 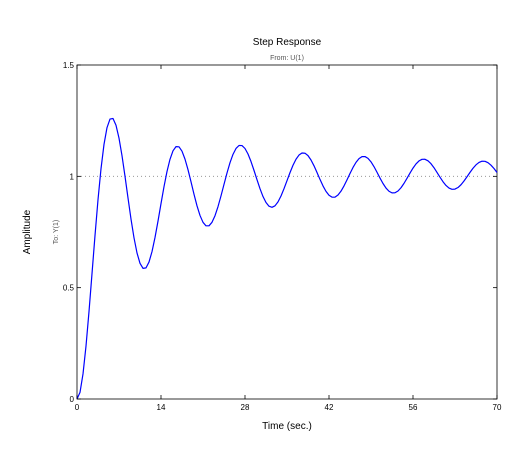 What do you see at coordinates (245, 407) in the screenshot?
I see `x-tick-label: 28` at bounding box center [245, 407].